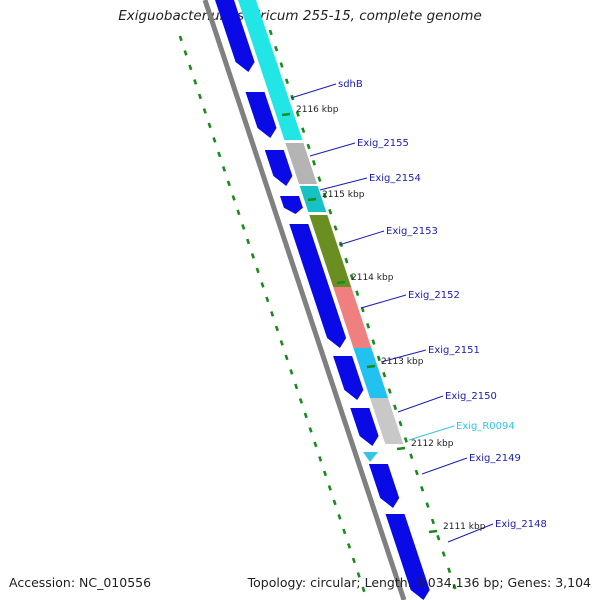 Image resolution: width=600 pixels, height=600 pixels. I want to click on feature-label: Exig_2151, so click(454, 350).